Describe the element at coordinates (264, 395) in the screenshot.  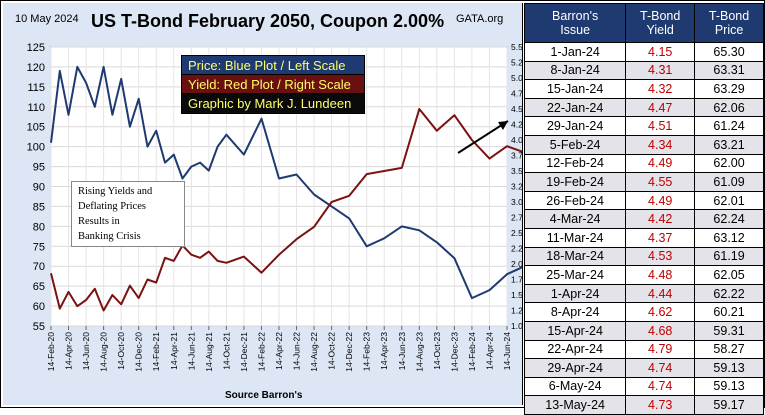
I see `source-label: Source Barron's` at that location.